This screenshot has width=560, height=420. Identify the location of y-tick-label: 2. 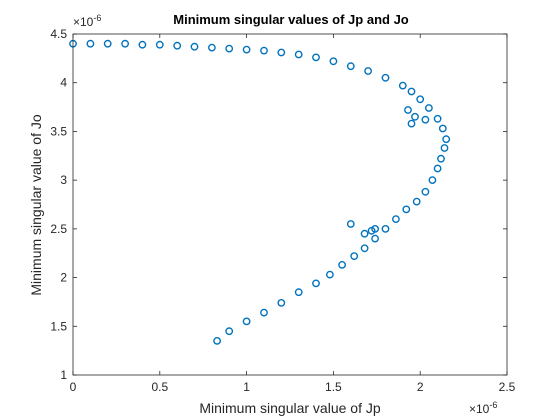
(63, 278).